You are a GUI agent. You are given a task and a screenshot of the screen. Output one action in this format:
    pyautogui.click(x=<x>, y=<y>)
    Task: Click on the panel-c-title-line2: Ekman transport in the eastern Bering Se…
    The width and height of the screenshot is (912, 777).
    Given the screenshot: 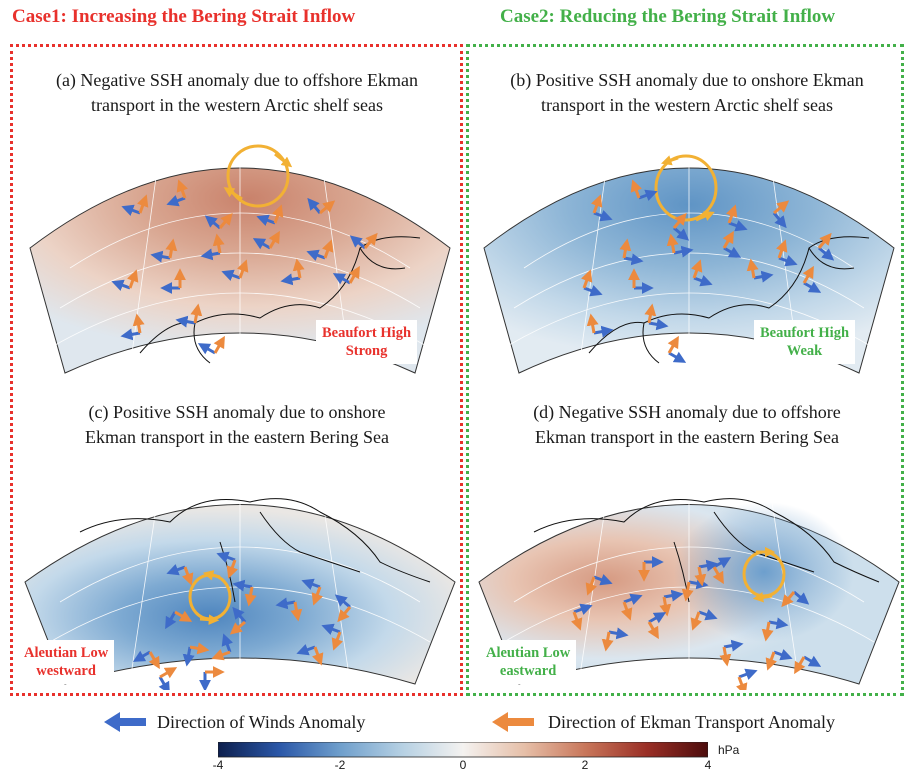 What is the action you would take?
    pyautogui.click(x=237, y=437)
    